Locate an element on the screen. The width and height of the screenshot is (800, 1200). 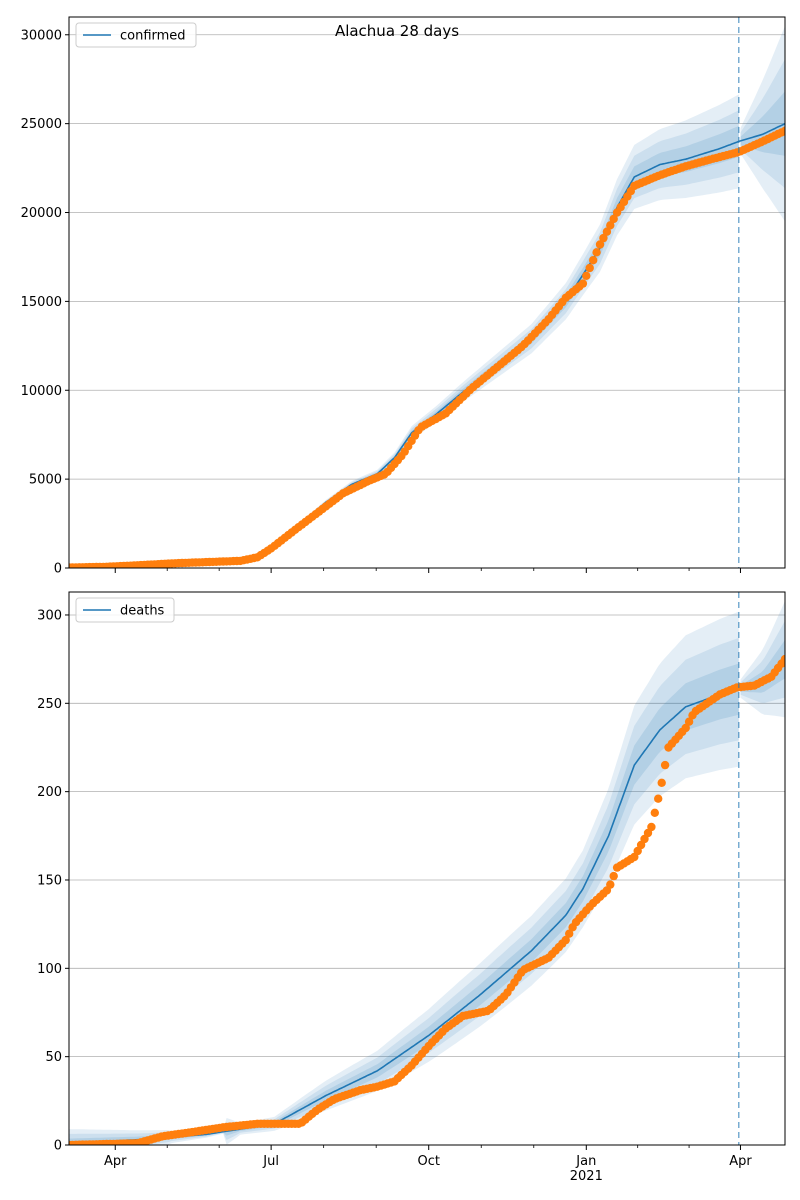
chart-title: Alachua 28 days is located at coordinates (397, 31).